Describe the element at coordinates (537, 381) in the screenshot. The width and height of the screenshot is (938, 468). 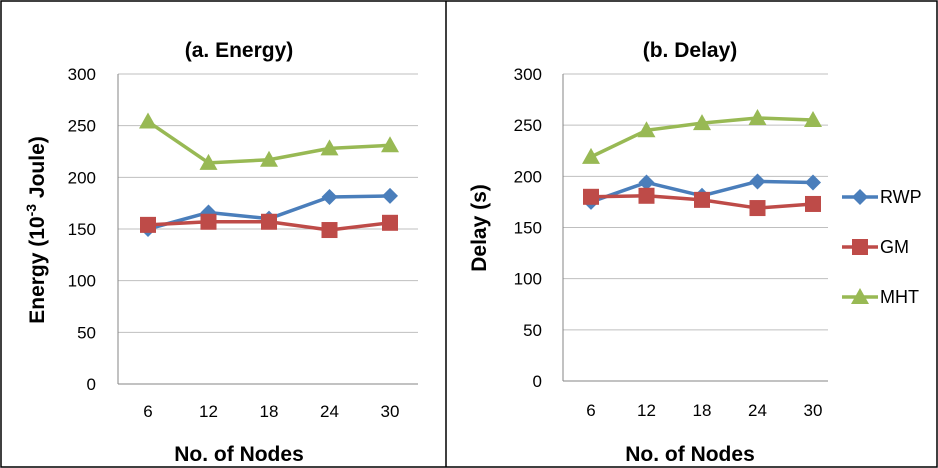
I see `delay-y-tick-label: 0` at that location.